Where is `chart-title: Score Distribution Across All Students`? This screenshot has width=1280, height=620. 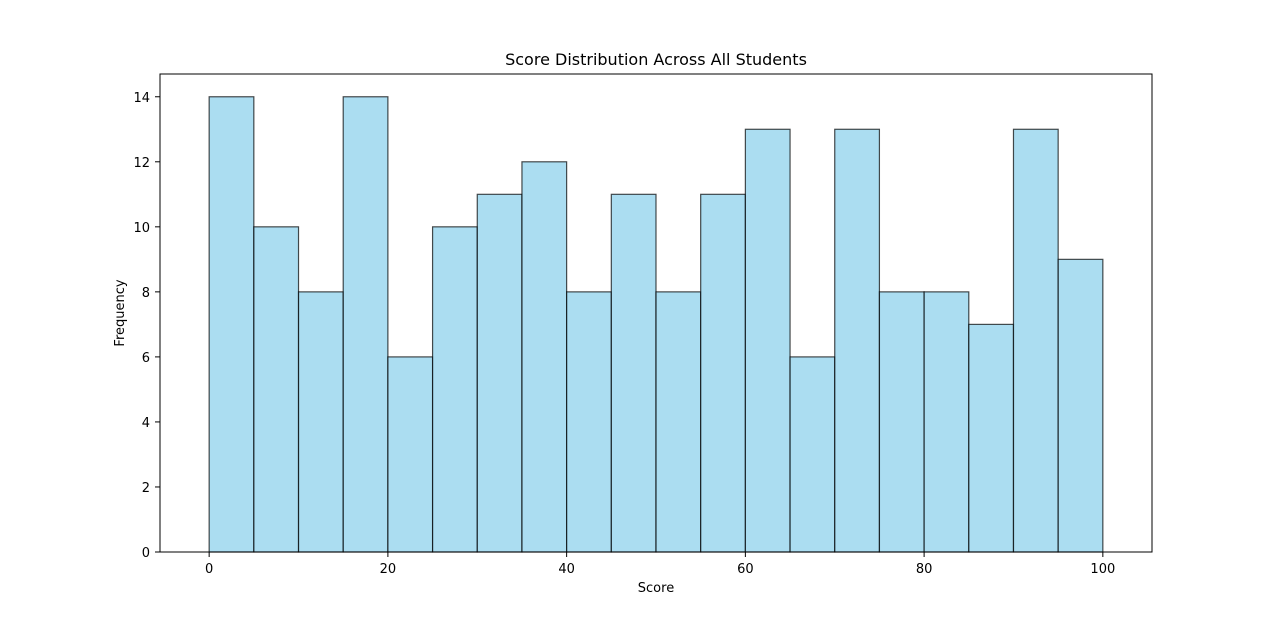
chart-title: Score Distribution Across All Students is located at coordinates (656, 59).